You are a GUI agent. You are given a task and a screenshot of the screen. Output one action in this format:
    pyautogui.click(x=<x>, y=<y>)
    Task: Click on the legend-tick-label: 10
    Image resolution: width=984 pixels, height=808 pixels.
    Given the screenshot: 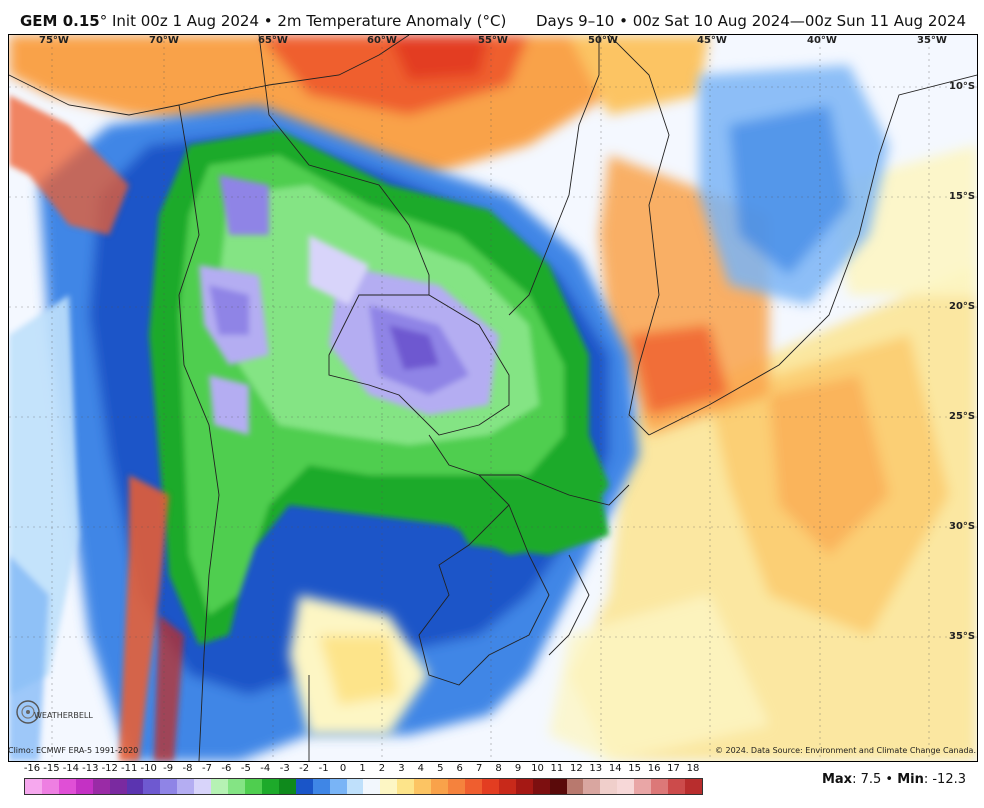 What is the action you would take?
    pyautogui.click(x=537, y=768)
    